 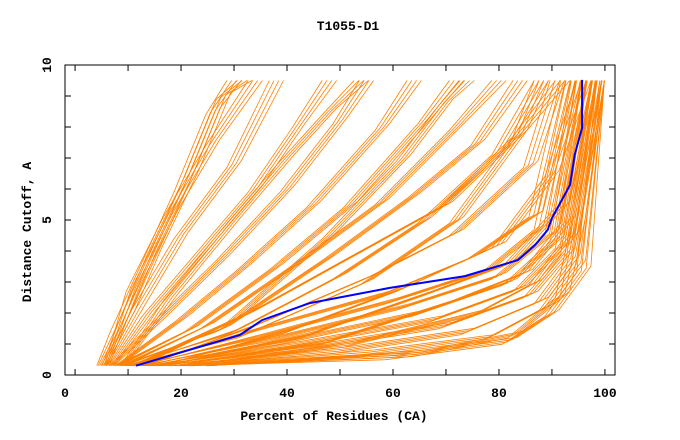 What do you see at coordinates (339, 393) in the screenshot?
I see `x-tick-labels: 0 20 40 60 80 100` at bounding box center [339, 393].